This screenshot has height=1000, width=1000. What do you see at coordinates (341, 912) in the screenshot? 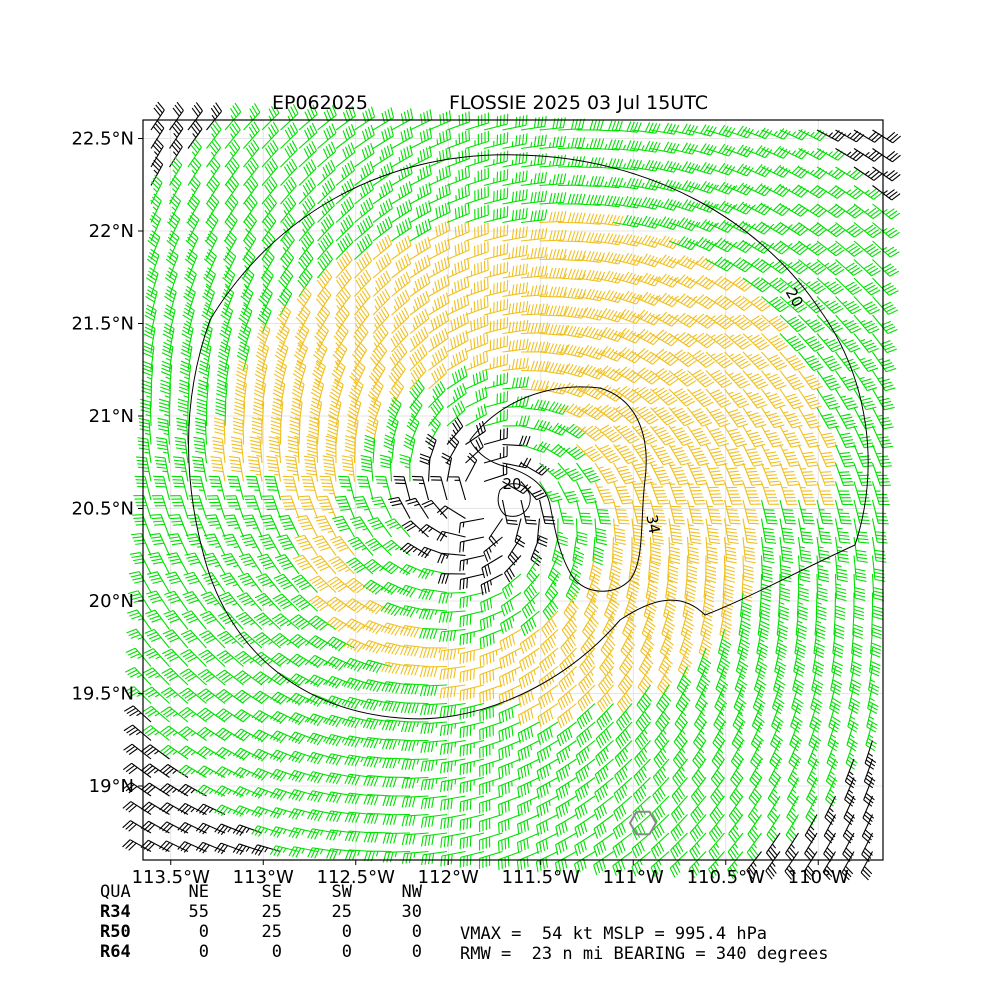
I see `radii-cell: 25` at bounding box center [341, 912].